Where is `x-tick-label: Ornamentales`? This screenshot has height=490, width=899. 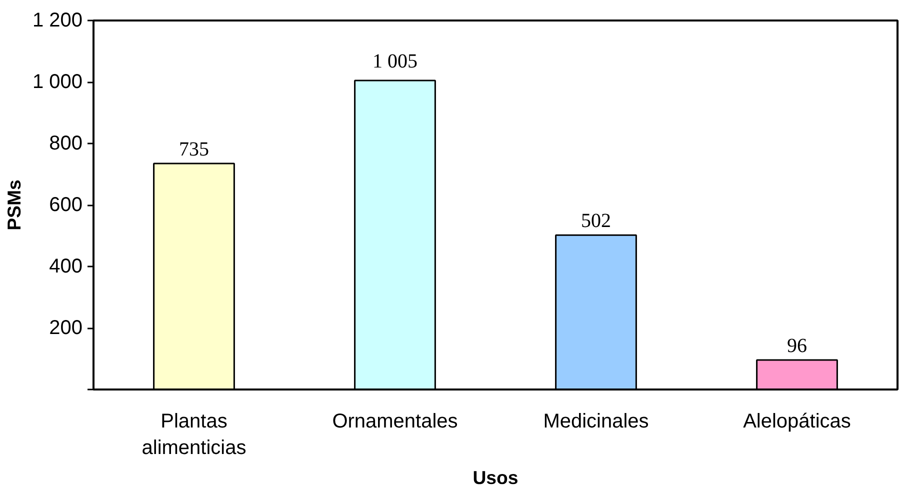
x-tick-label: Ornamentales is located at coordinates (395, 421).